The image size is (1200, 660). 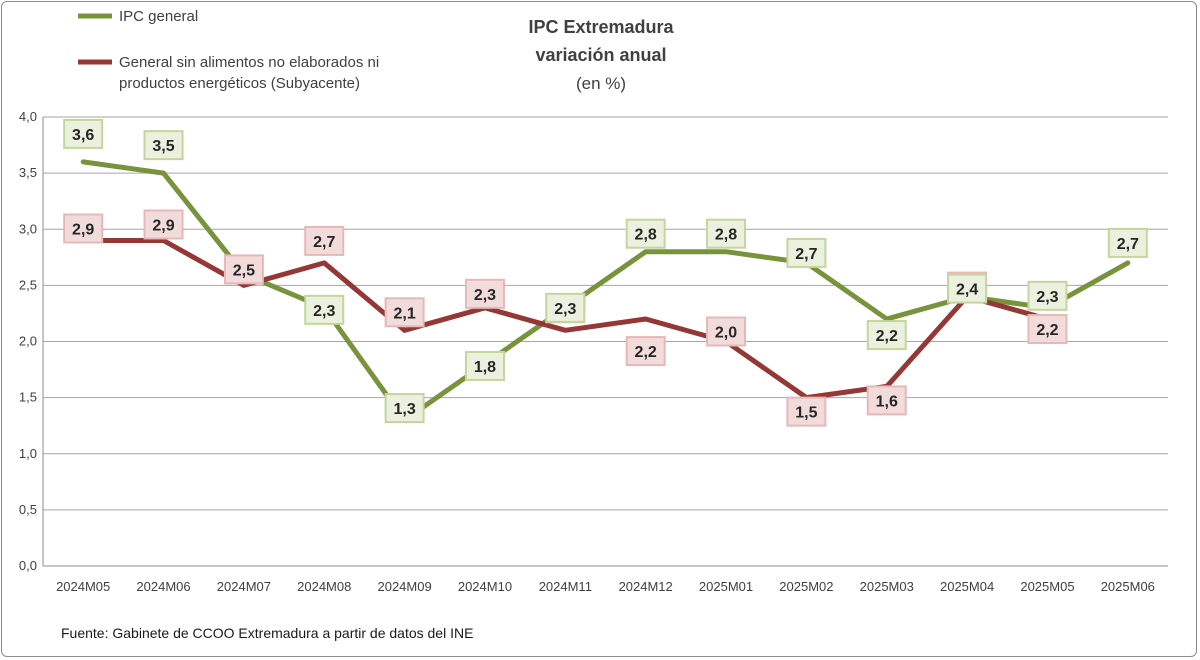 What do you see at coordinates (404, 586) in the screenshot?
I see `x-tick-label: 2024M09` at bounding box center [404, 586].